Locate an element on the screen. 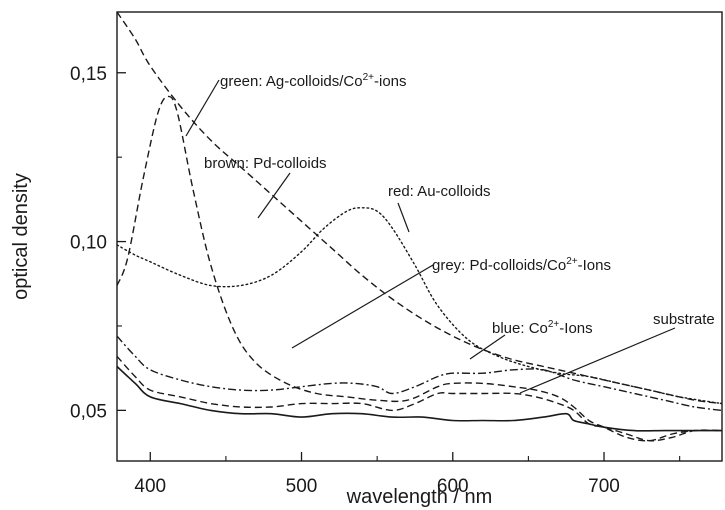 This screenshot has width=725, height=510. series-annotation: grey: Pd-colloids/Co2+-Ions is located at coordinates (521, 265).